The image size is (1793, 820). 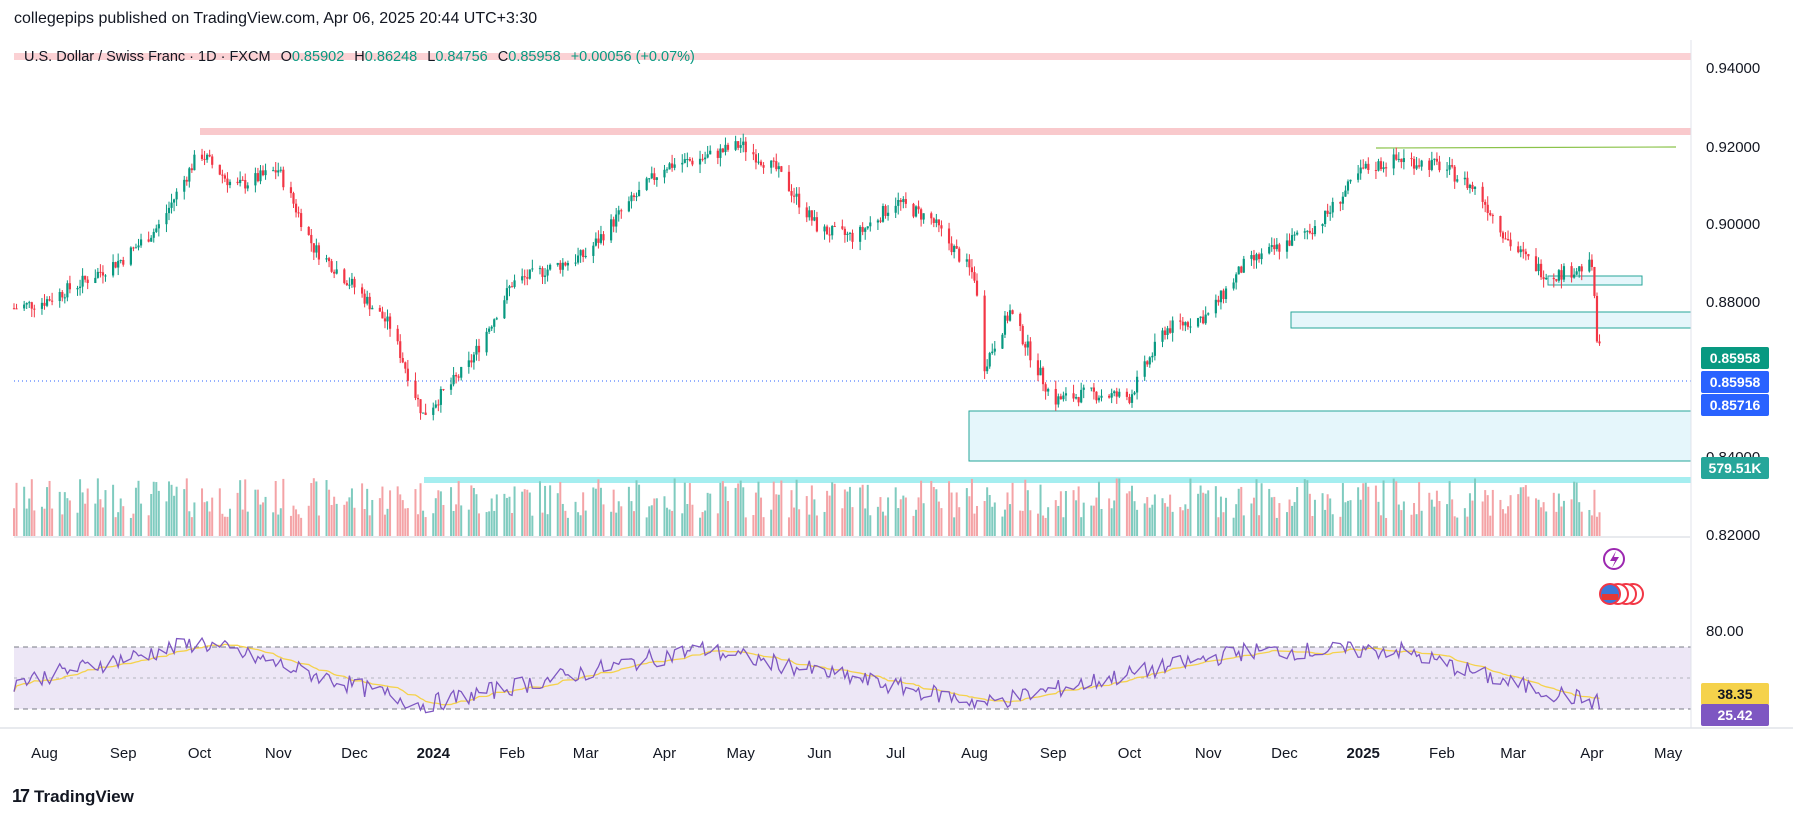 I want to click on resistance-line-top, so click(x=852, y=56).